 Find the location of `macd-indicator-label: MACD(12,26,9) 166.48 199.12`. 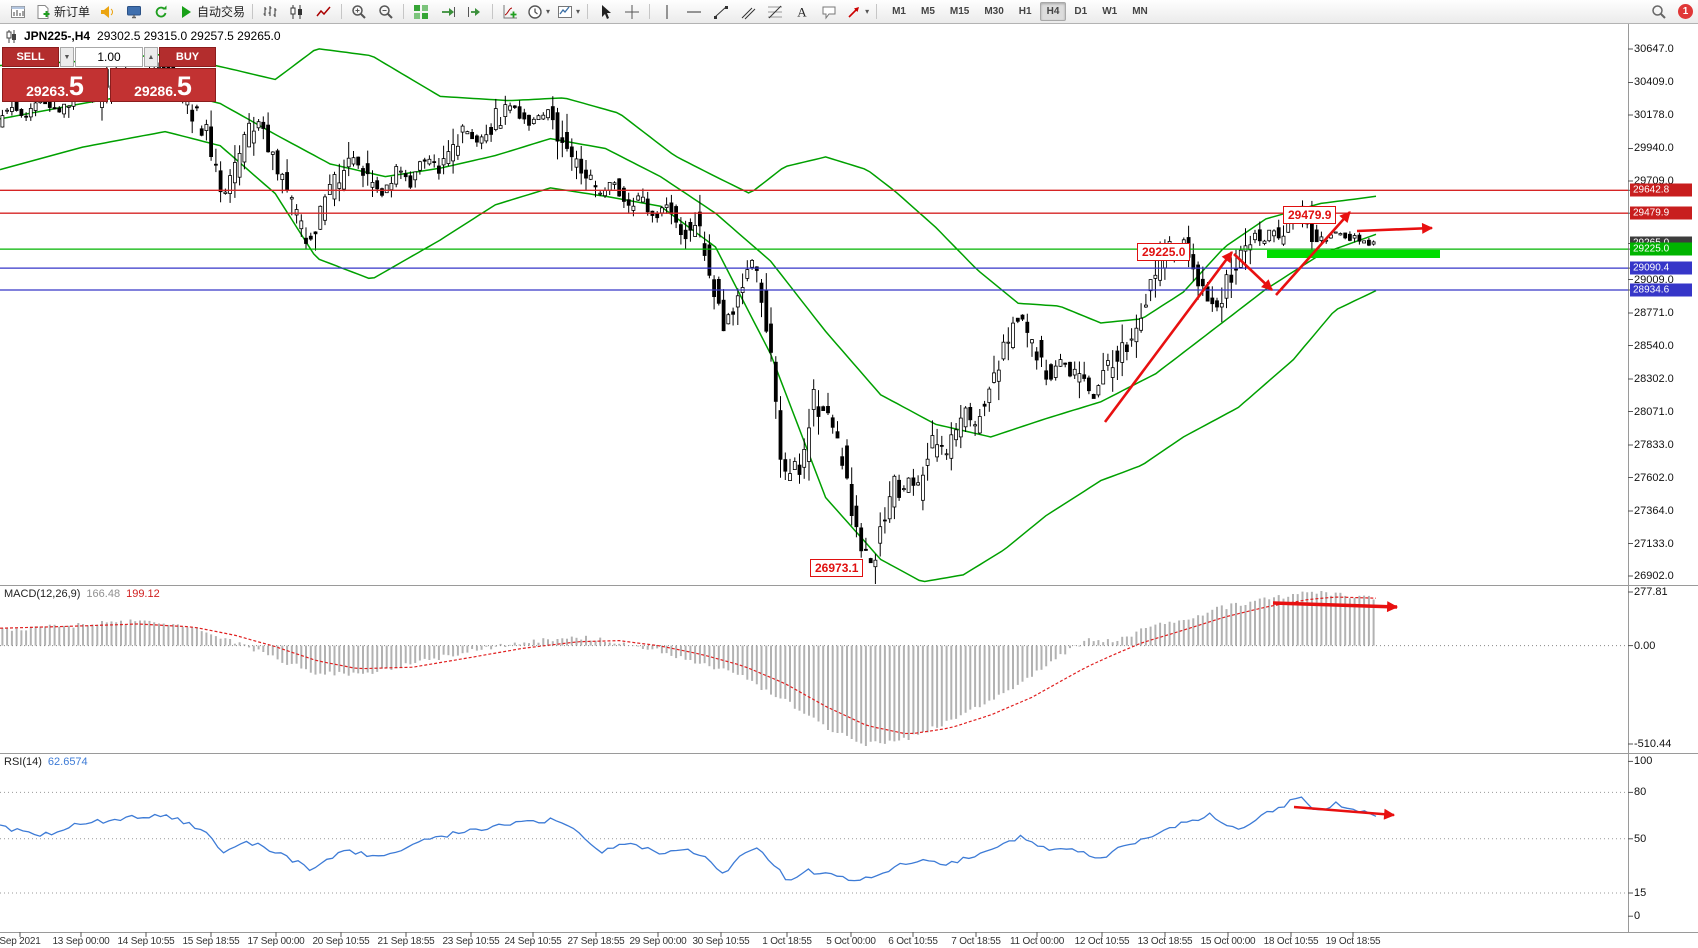

macd-indicator-label: MACD(12,26,9) 166.48 199.12 is located at coordinates (82, 594).